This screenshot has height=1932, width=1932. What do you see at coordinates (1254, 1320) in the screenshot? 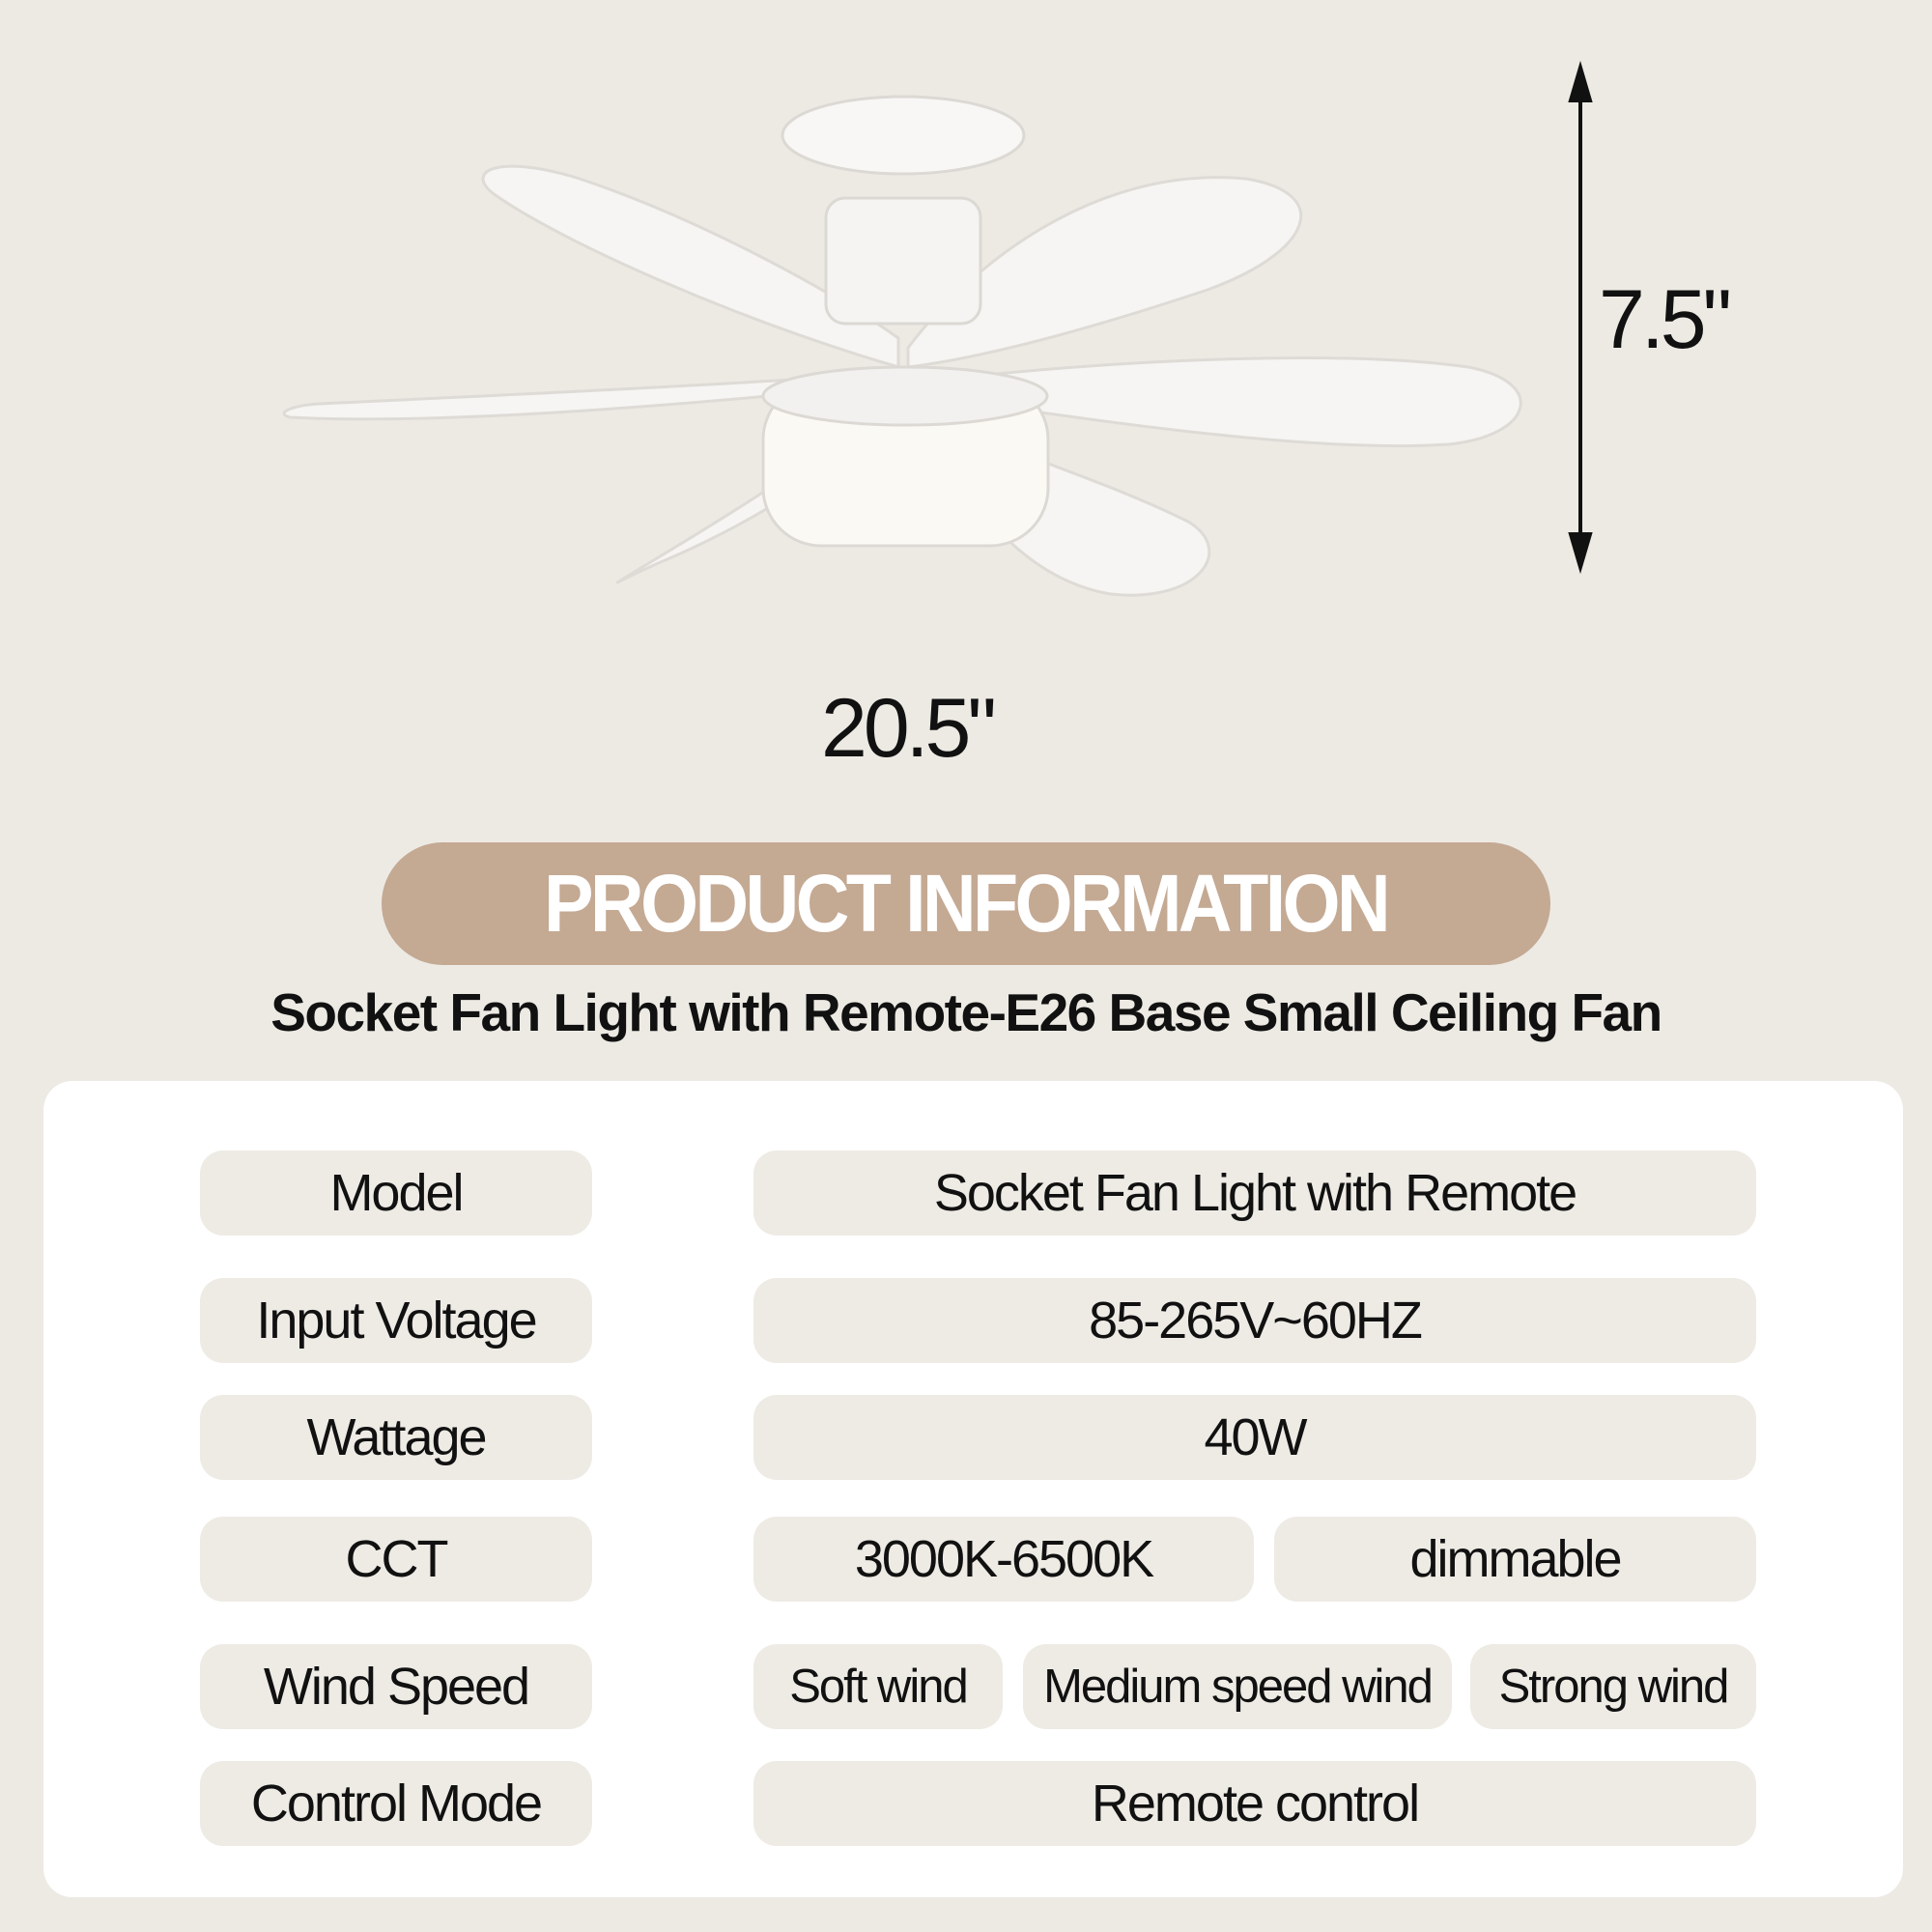
I see `spec-value-voltage: 85-265V~60HZ` at bounding box center [1254, 1320].